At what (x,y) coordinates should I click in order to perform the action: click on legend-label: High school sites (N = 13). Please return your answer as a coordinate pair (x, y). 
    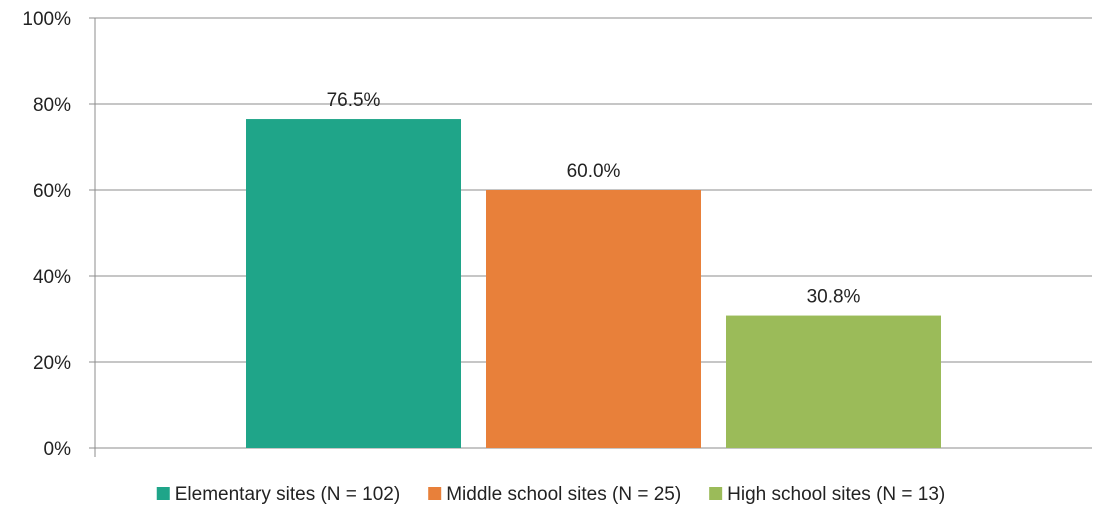
    Looking at the image, I should click on (836, 494).